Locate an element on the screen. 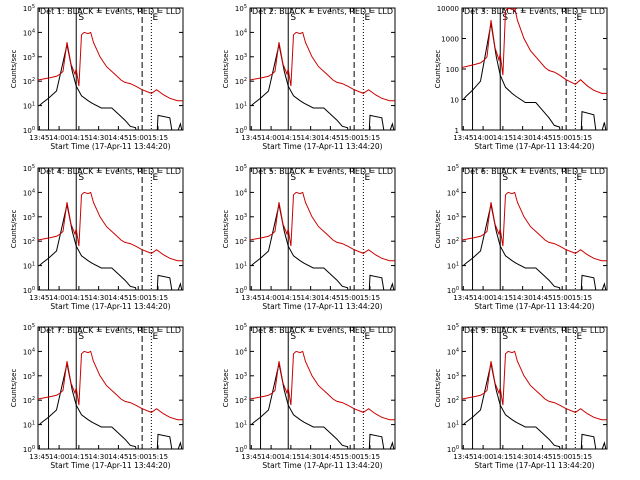 This screenshot has width=640, height=480. panel-title: Det 7: BLACK = Events, RED = LLD is located at coordinates (110, 330).